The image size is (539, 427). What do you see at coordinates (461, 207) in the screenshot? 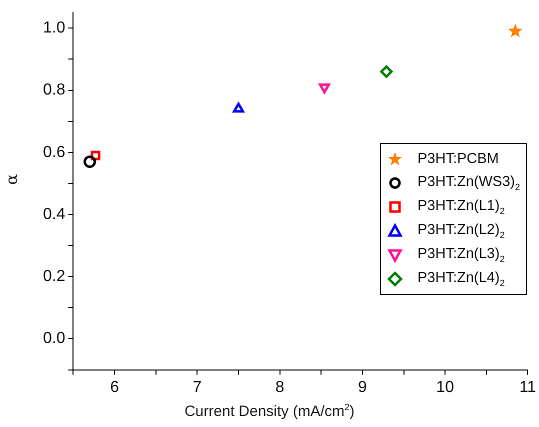
I see `legend-label: P3HT:Zn(L1)$_{2}$` at bounding box center [461, 207].